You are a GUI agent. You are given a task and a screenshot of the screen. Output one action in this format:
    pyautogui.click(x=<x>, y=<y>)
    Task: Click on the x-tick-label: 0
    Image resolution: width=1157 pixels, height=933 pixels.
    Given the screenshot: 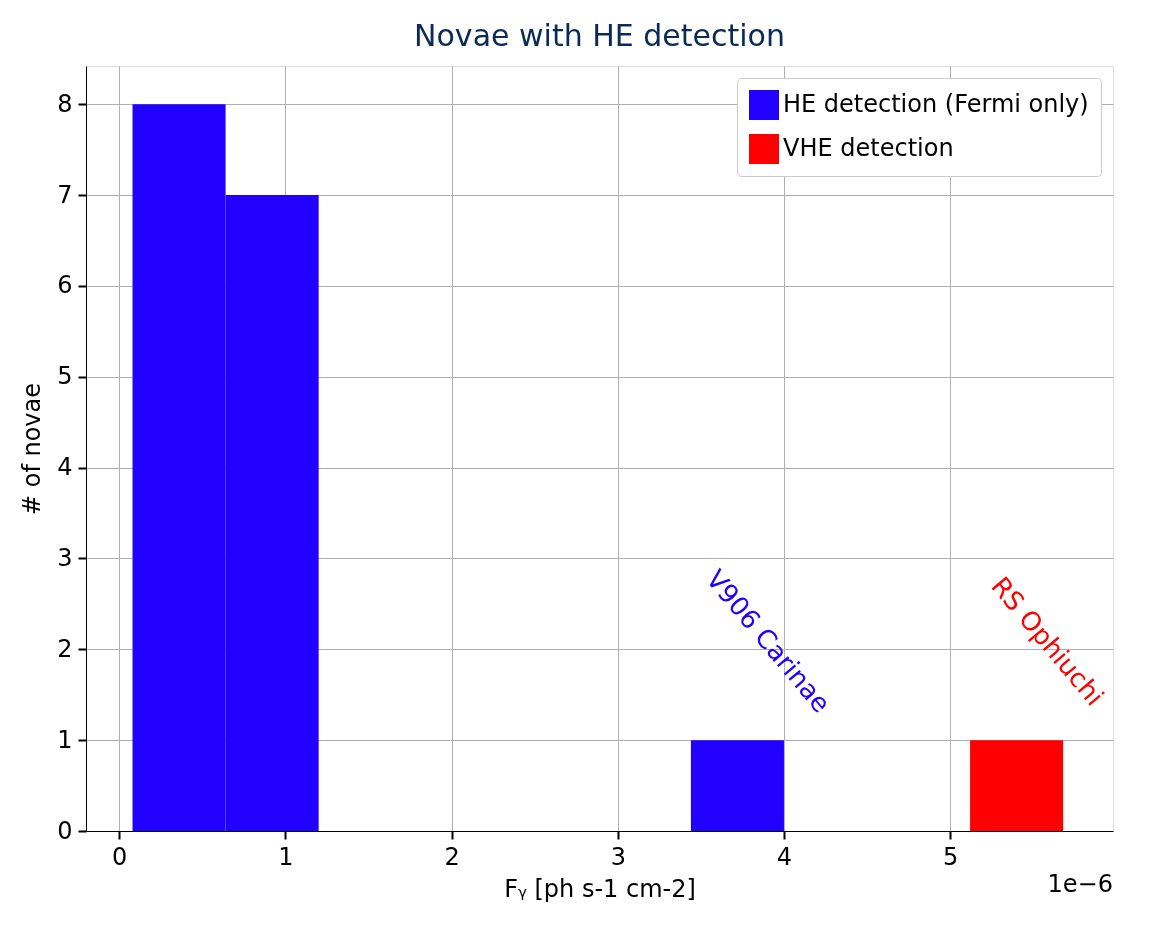 What is the action you would take?
    pyautogui.click(x=120, y=856)
    